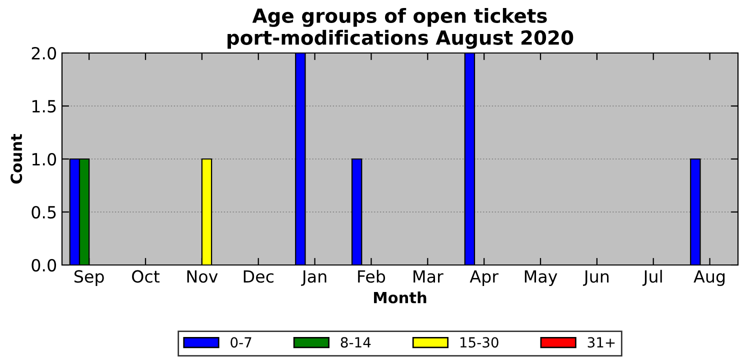  What do you see at coordinates (313, 278) in the screenshot?
I see `x-tick-label: Jan` at bounding box center [313, 278].